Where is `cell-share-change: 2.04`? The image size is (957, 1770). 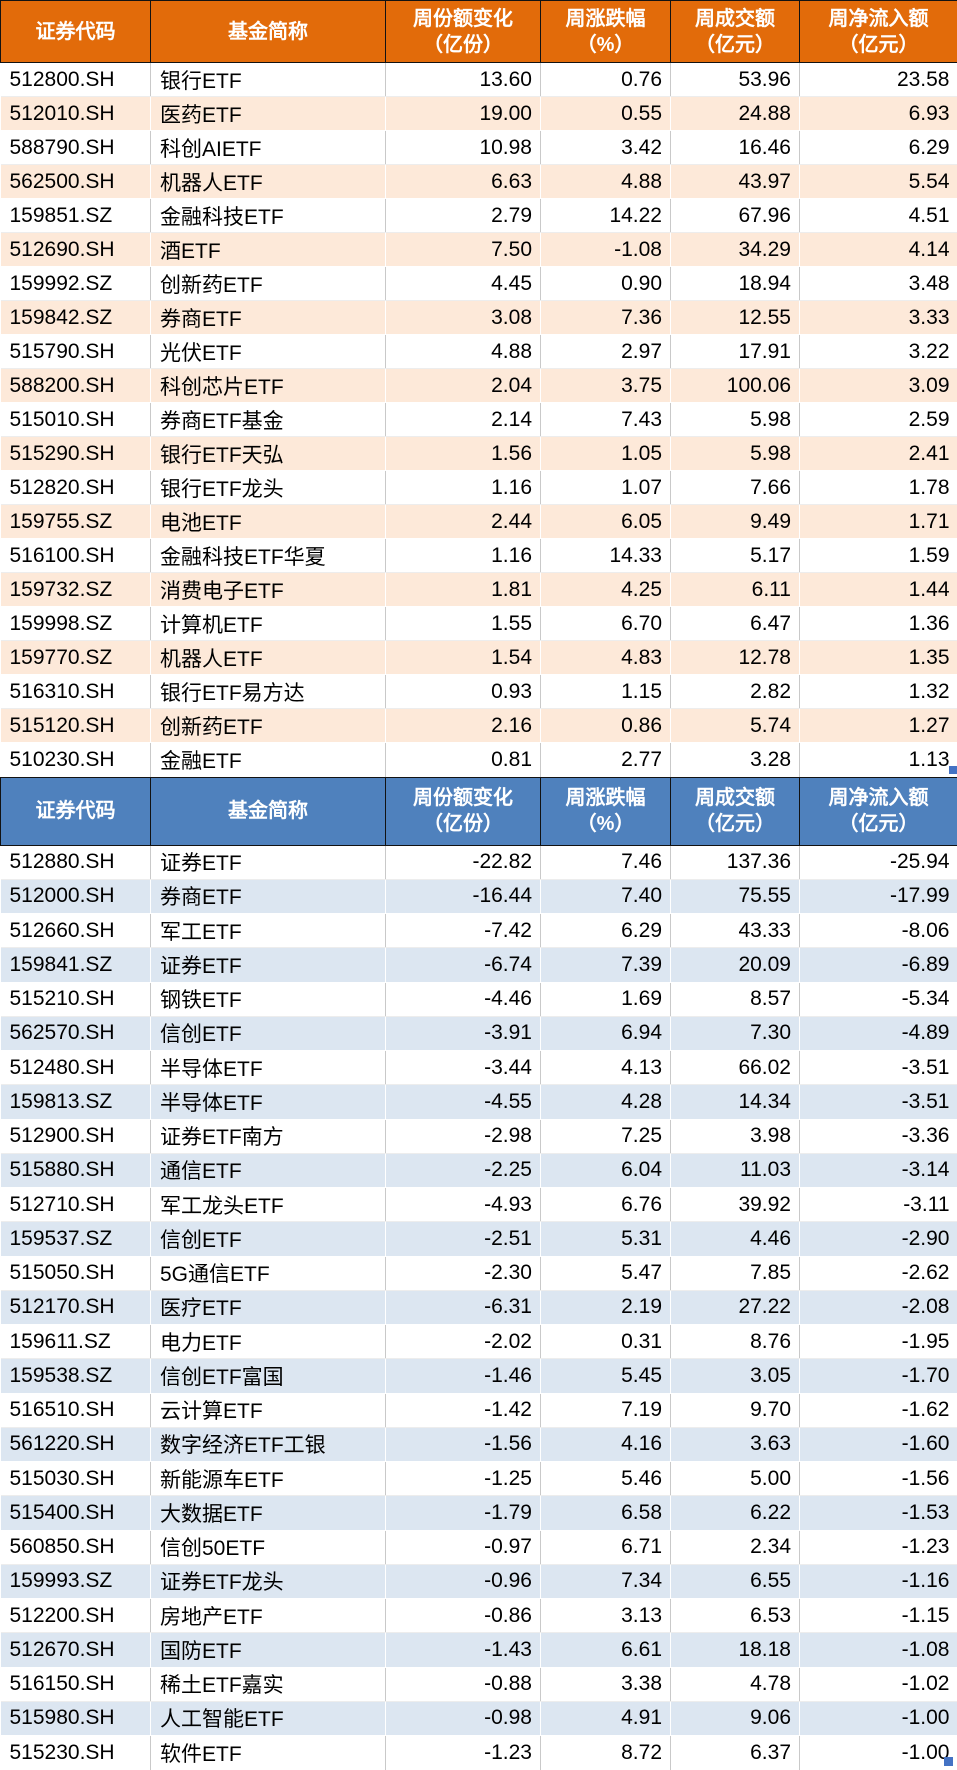
cell-share-change: 2.04 is located at coordinates (463, 386).